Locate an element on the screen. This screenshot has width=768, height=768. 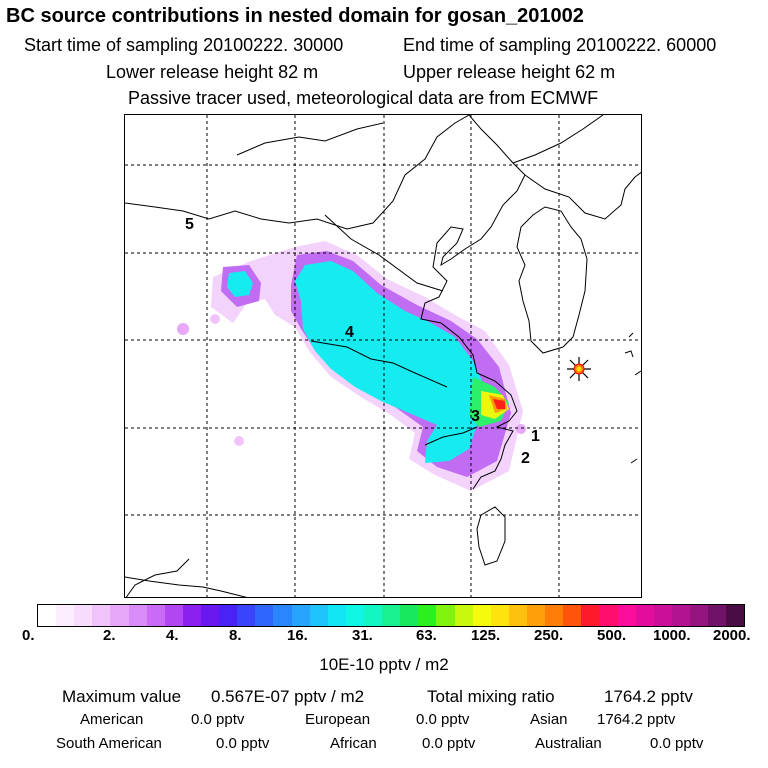
region-name-south-american: South American is located at coordinates (109, 743).